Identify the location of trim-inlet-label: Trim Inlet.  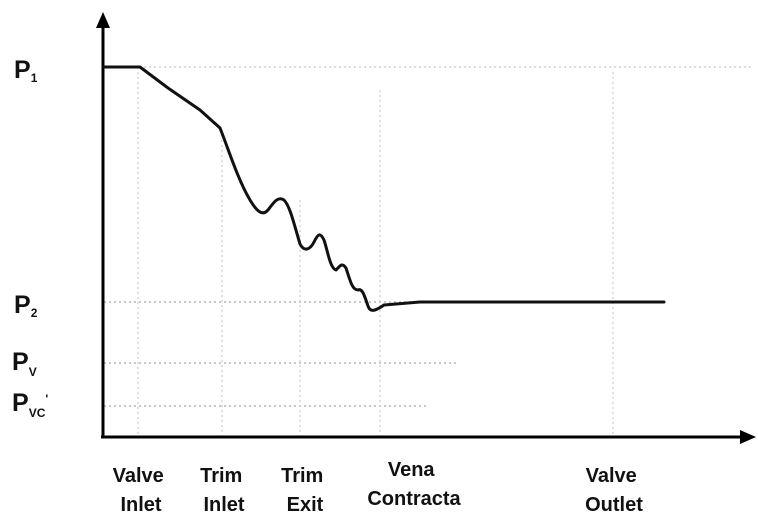
(224, 490).